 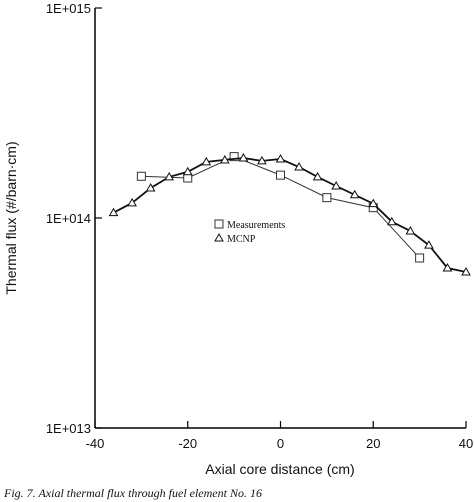 I want to click on x-axis-title: Axial core distance (cm), so click(x=279, y=469).